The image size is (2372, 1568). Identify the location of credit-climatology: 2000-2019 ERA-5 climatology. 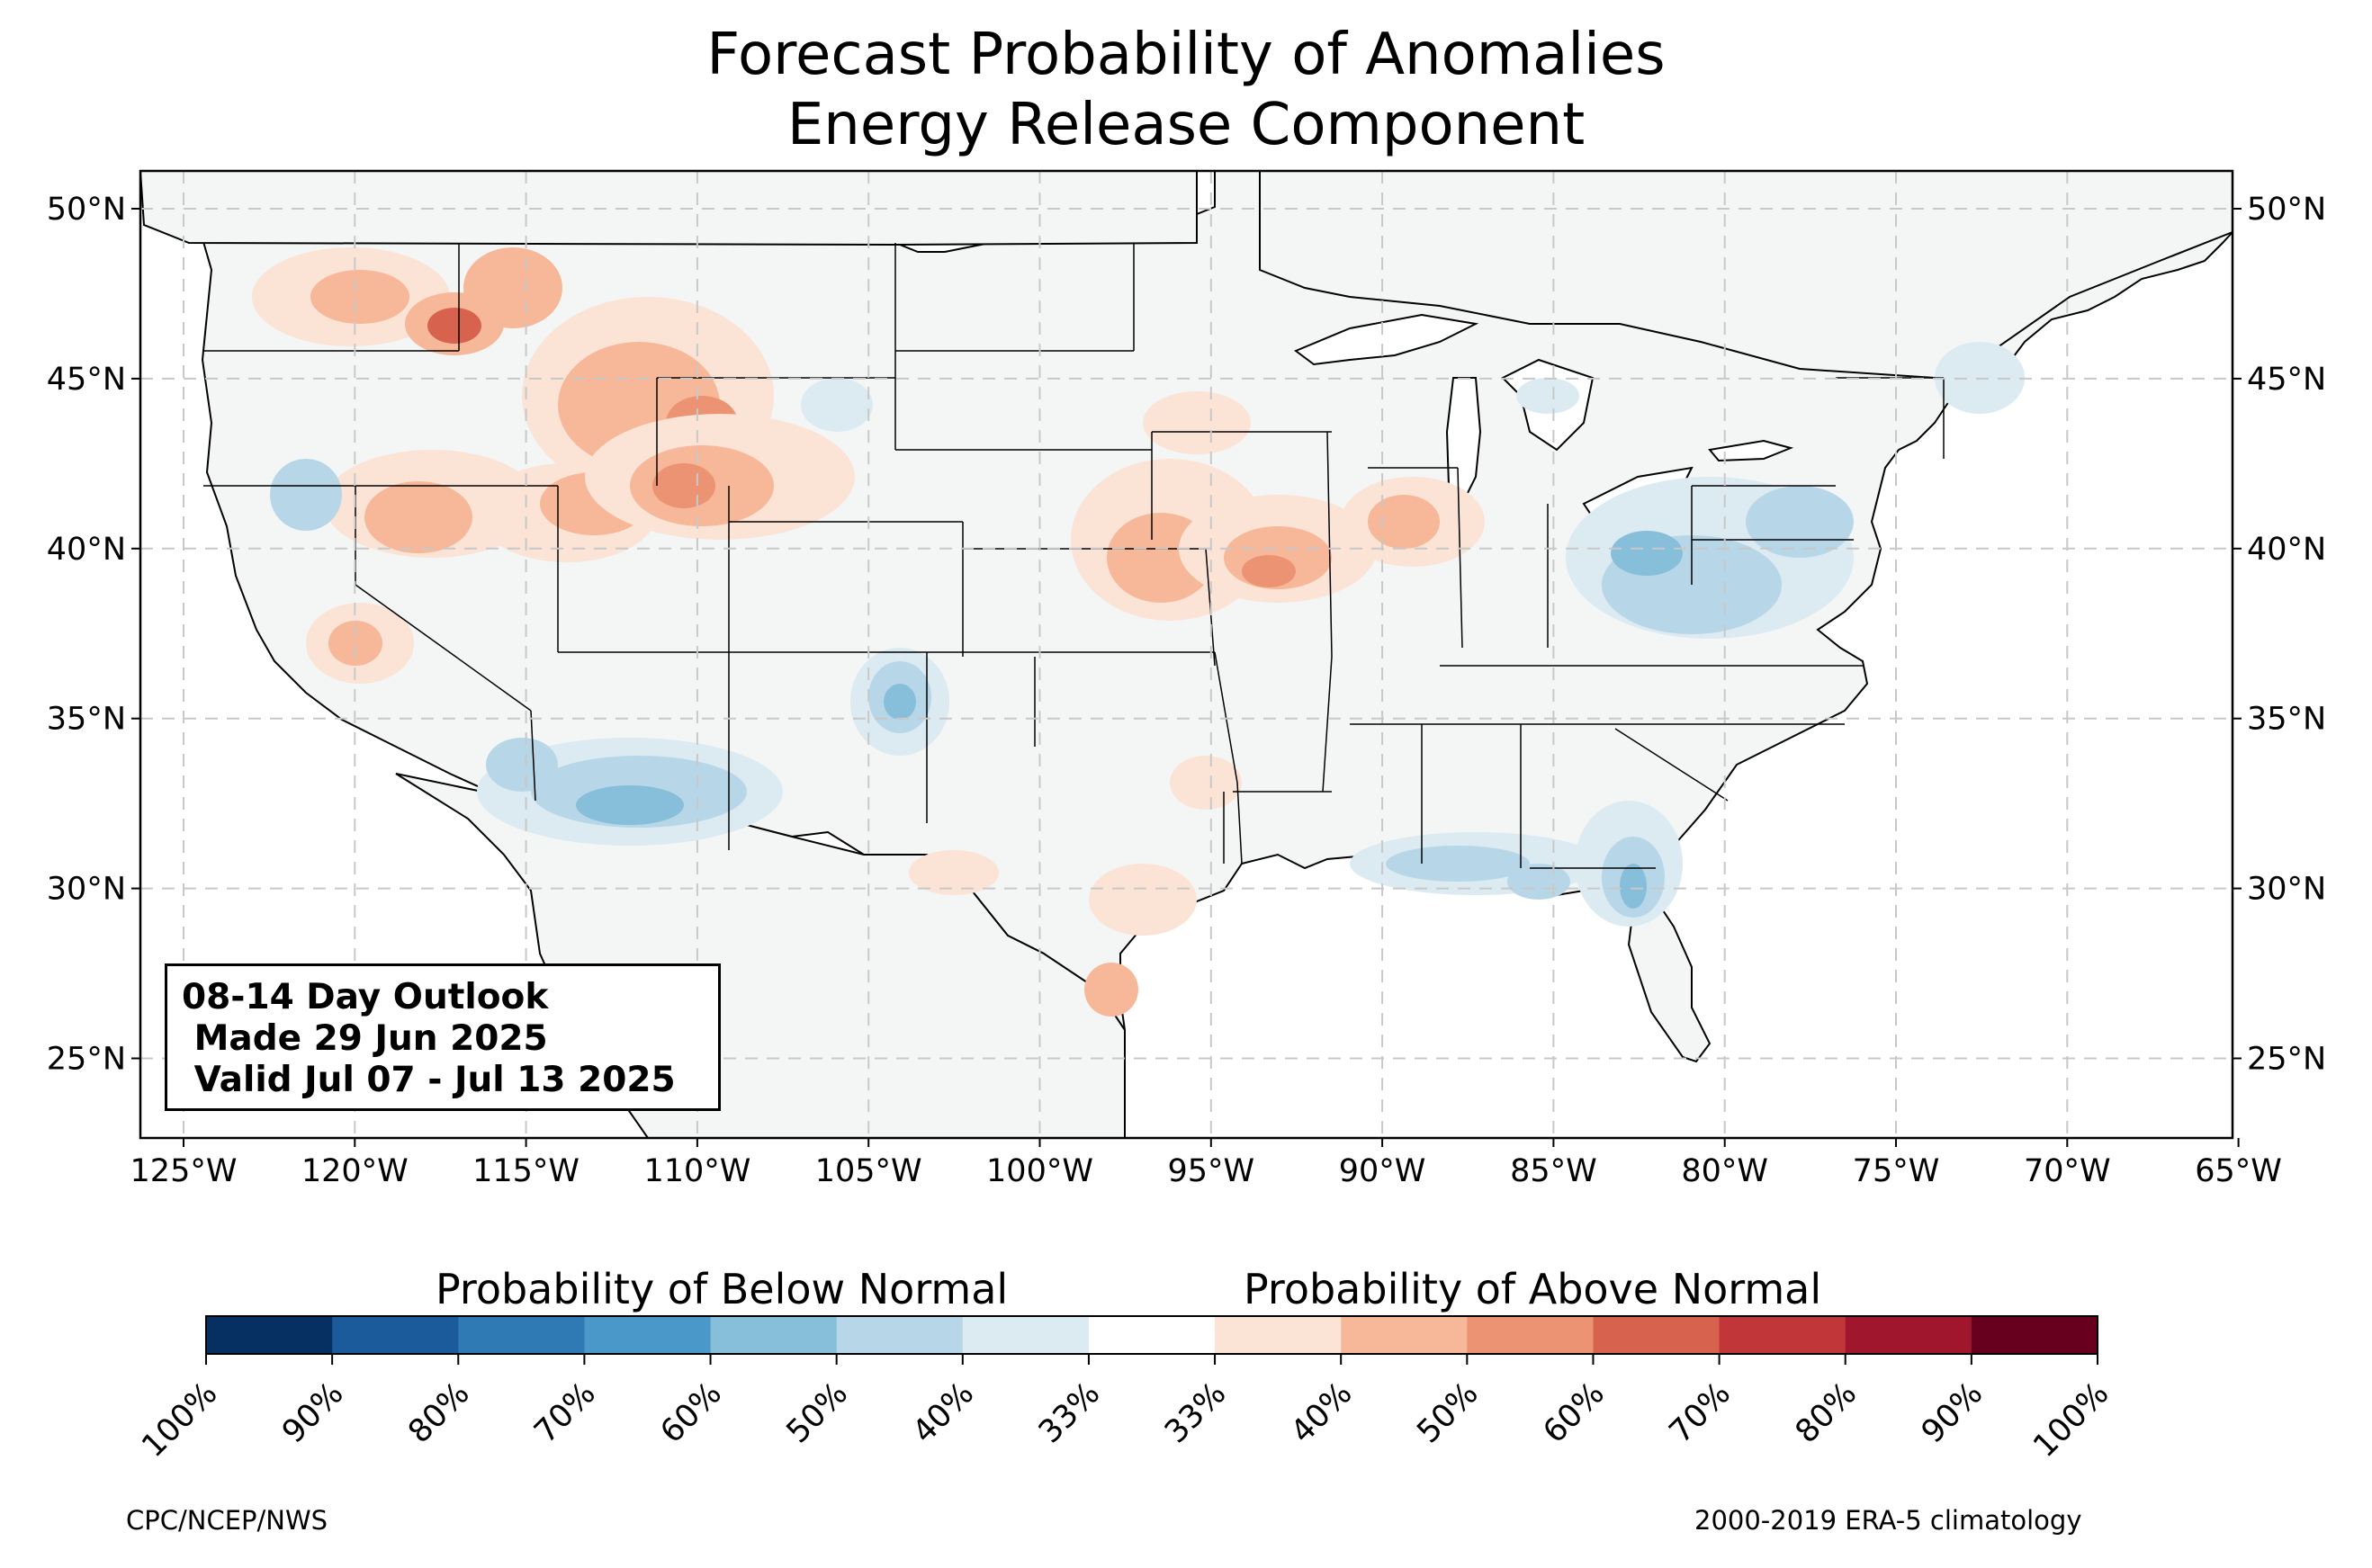
(1888, 1520).